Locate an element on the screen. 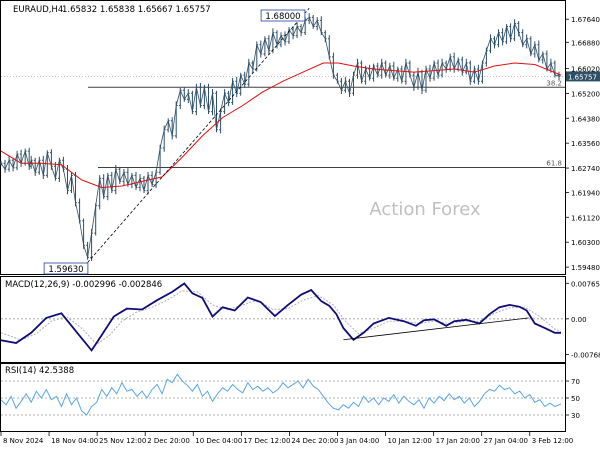 Image resolution: width=600 pixels, height=454 pixels. macd-title: MACD(12,26,9) -0.002996 -0.002846 is located at coordinates (83, 285).